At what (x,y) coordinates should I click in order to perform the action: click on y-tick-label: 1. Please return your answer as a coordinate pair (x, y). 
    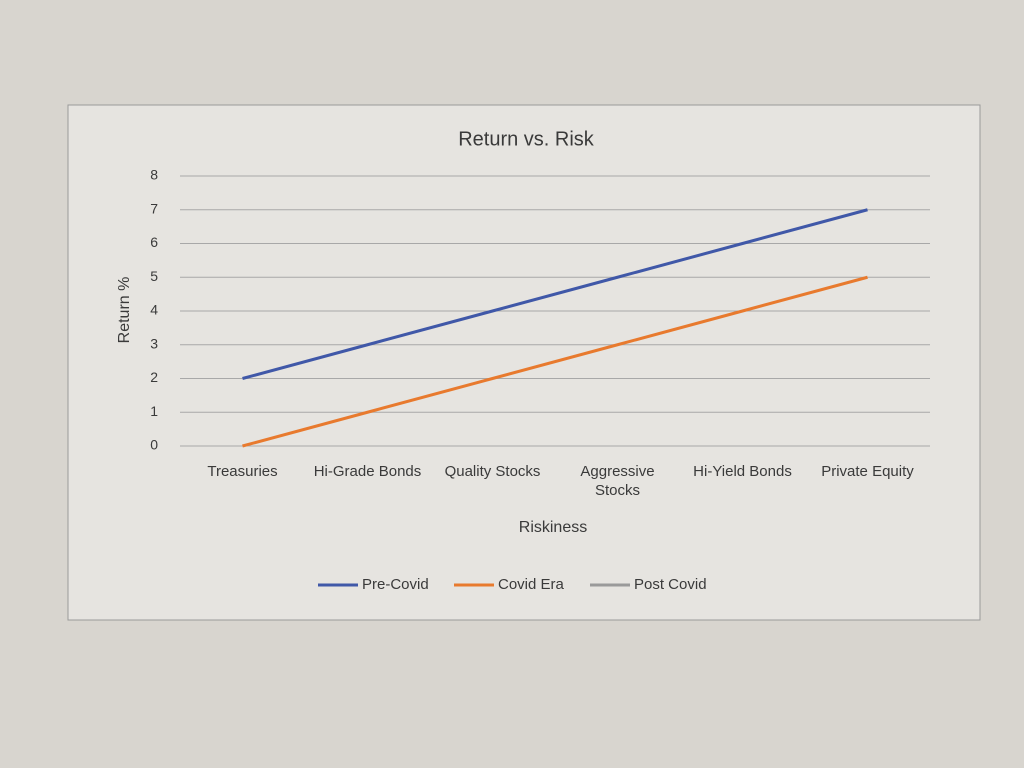
    Looking at the image, I should click on (154, 411).